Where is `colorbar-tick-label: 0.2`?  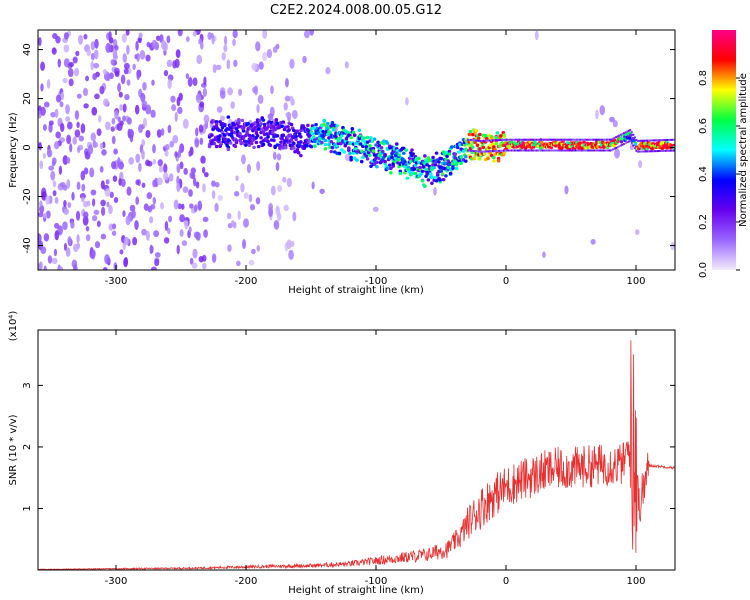
colorbar-tick-label: 0.2 is located at coordinates (703, 222).